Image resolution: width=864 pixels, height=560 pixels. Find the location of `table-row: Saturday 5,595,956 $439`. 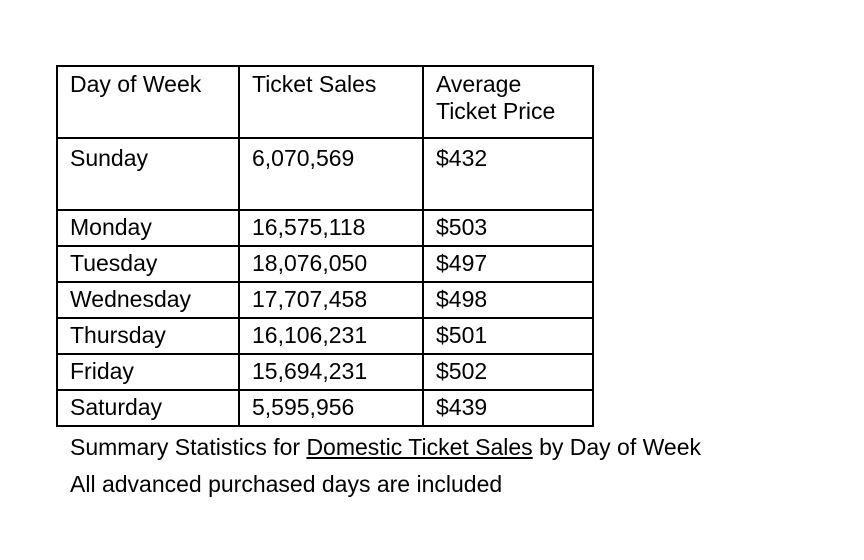

table-row: Saturday 5,595,956 $439 is located at coordinates (325, 408).